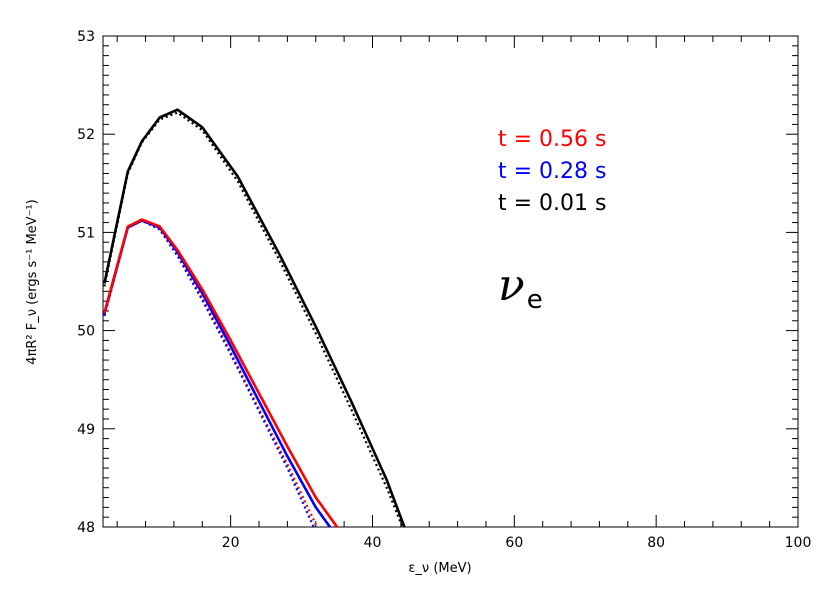 The image size is (830, 593). What do you see at coordinates (86, 37) in the screenshot?
I see `y-tick-label: 53` at bounding box center [86, 37].